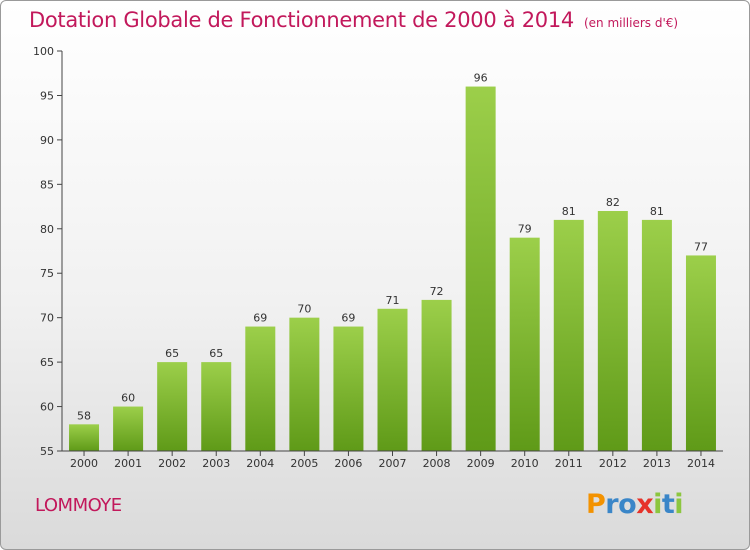 The width and height of the screenshot is (750, 550). What do you see at coordinates (437, 291) in the screenshot?
I see `bar-value-label: 72` at bounding box center [437, 291].